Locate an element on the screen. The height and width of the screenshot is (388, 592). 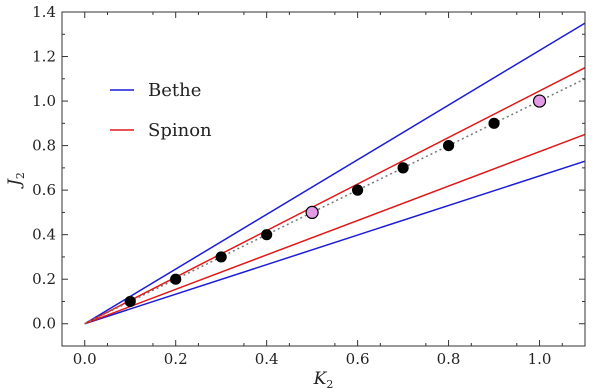
x-axis-title-subscript: 2 is located at coordinates (329, 383).